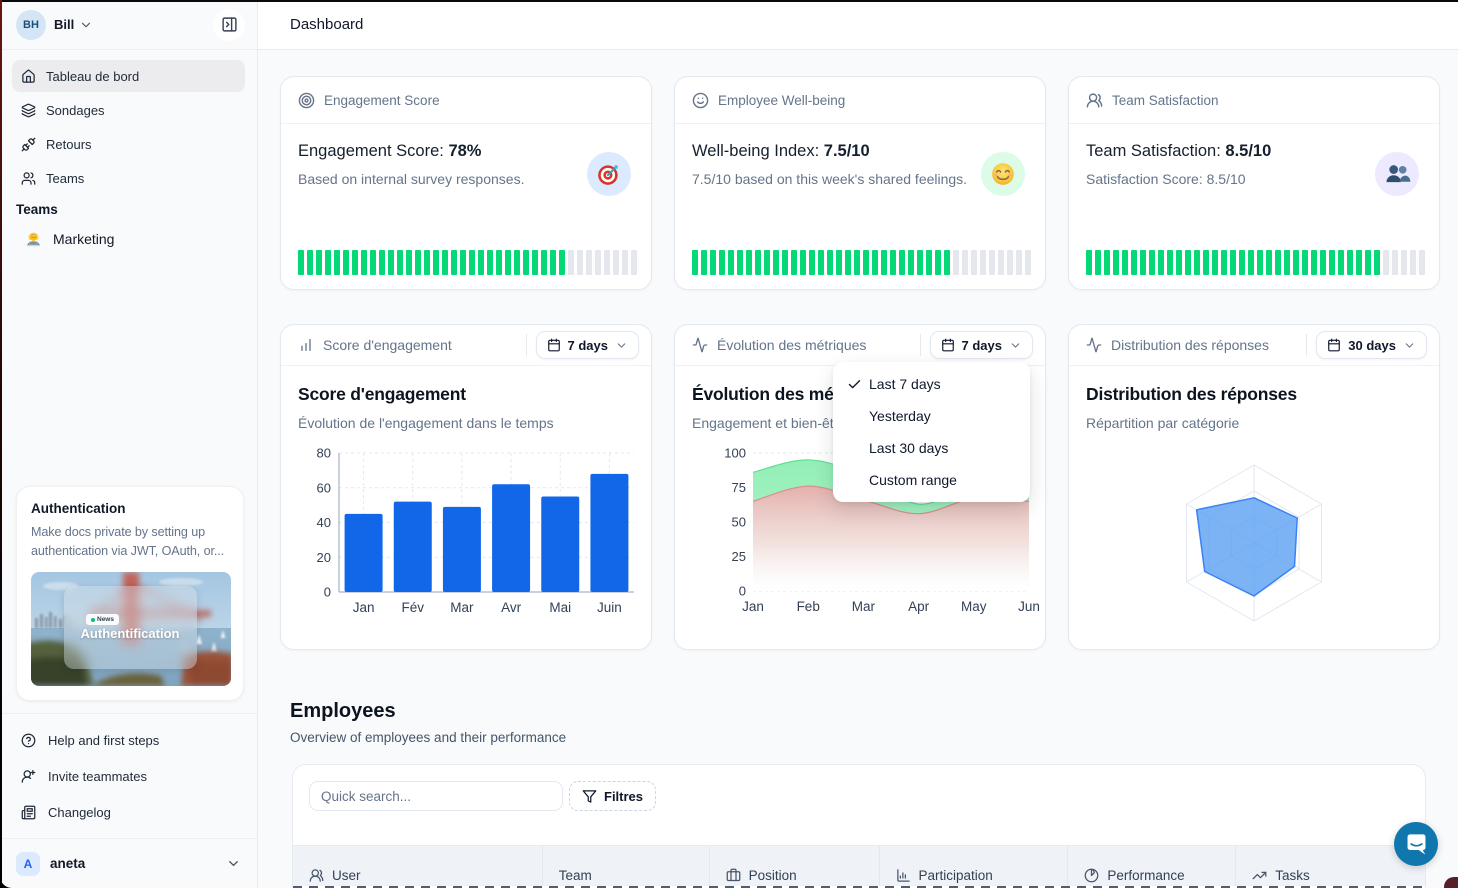 The height and width of the screenshot is (888, 1458). Describe the element at coordinates (412, 607) in the screenshot. I see `svg-text: Fév` at that location.